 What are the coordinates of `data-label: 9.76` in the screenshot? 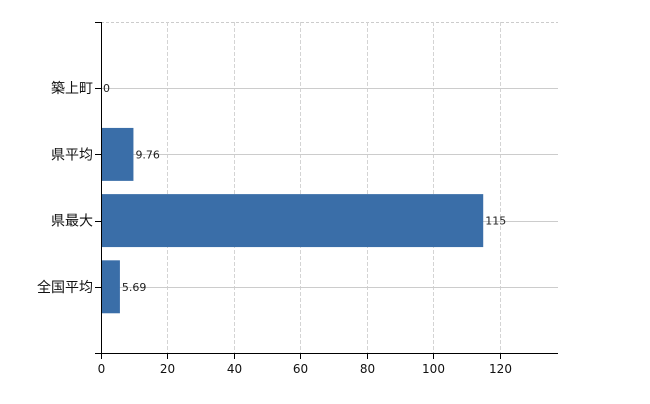 It's located at (147, 154).